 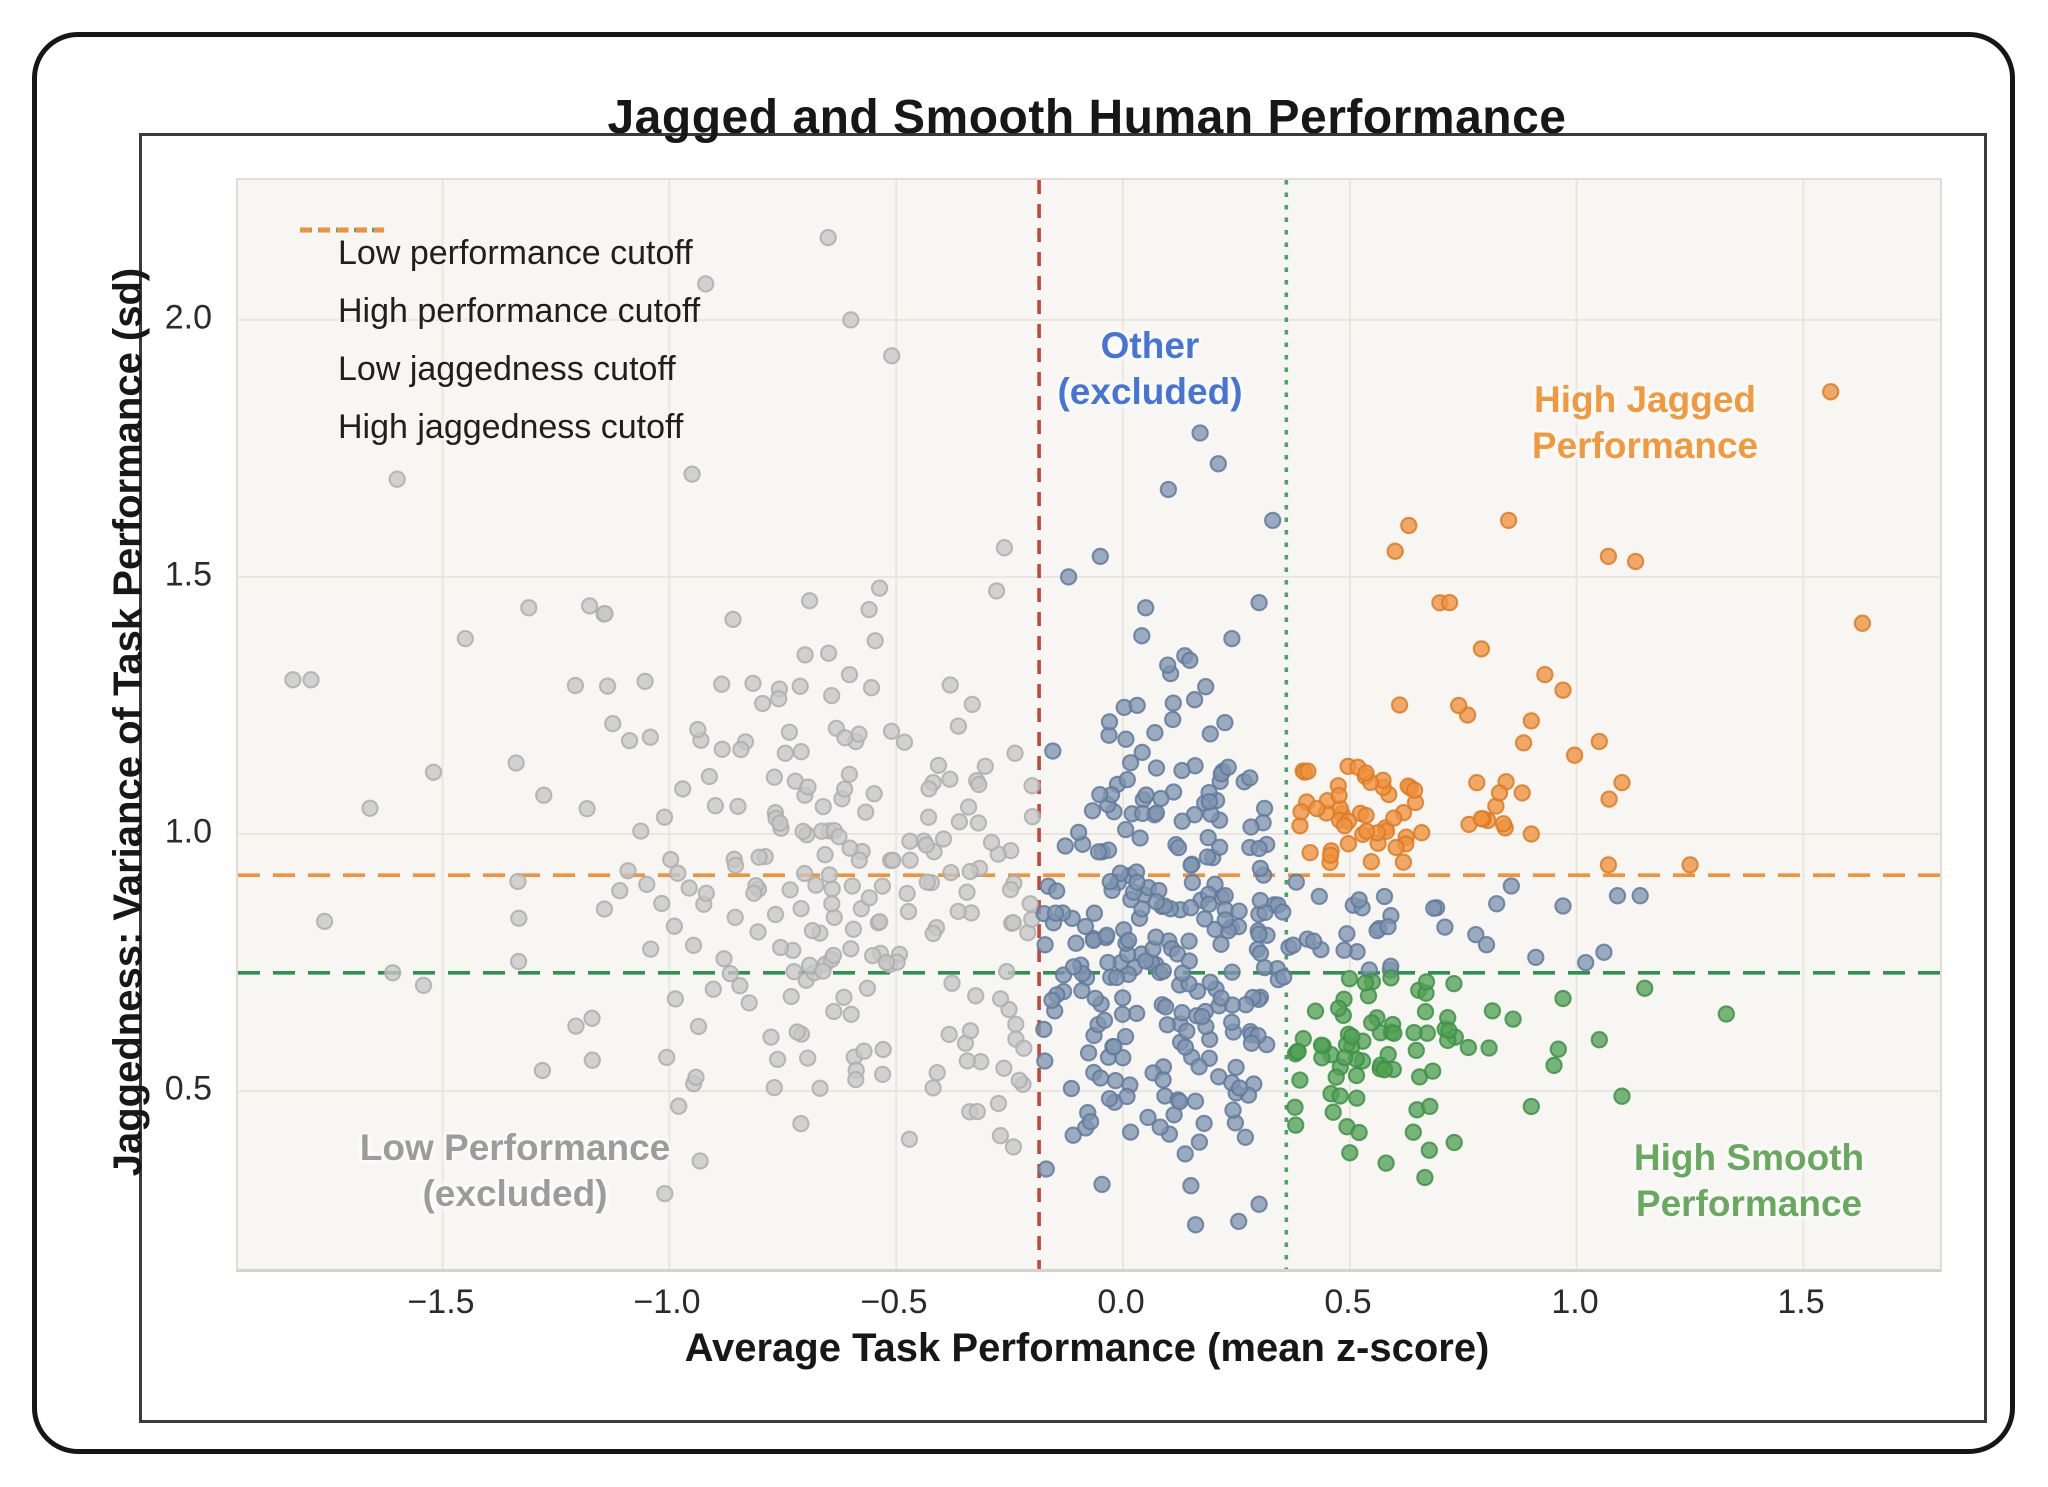 I want to click on scatter-group-high-smooth-performance, so click(x=1510, y=1078).